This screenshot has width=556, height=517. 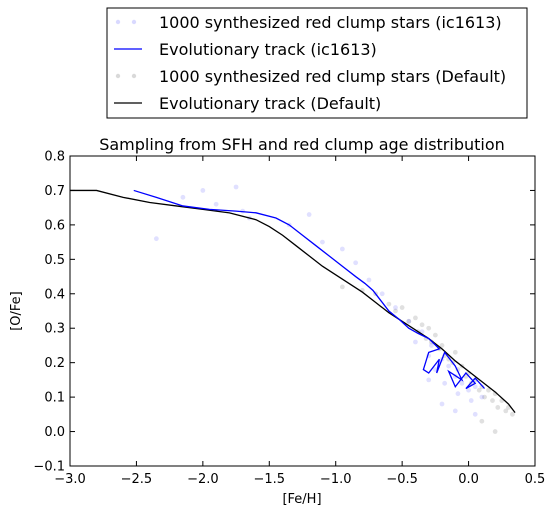 I want to click on legend-entry-3: Evolutionary track (Default), so click(x=247, y=103).